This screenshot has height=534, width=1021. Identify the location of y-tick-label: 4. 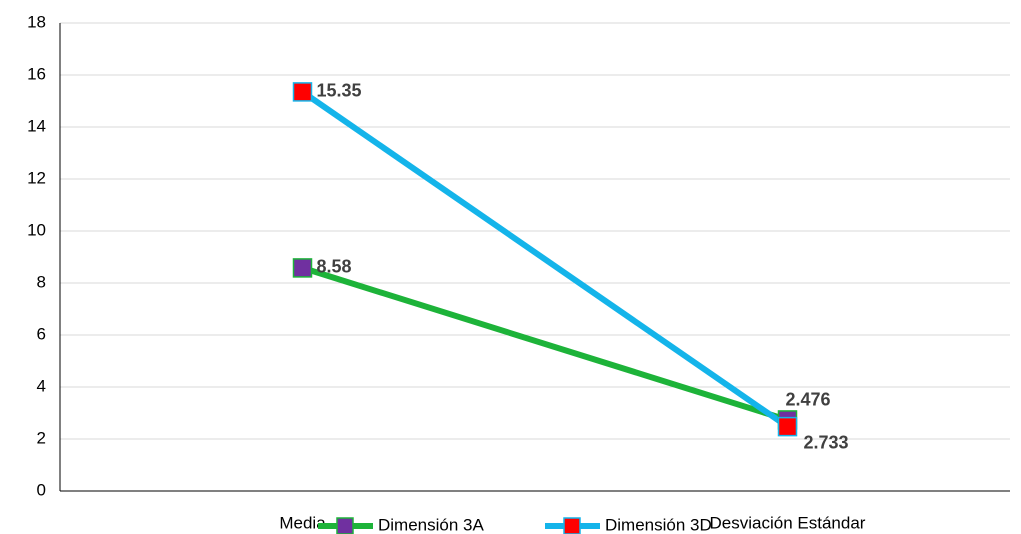
(41, 385).